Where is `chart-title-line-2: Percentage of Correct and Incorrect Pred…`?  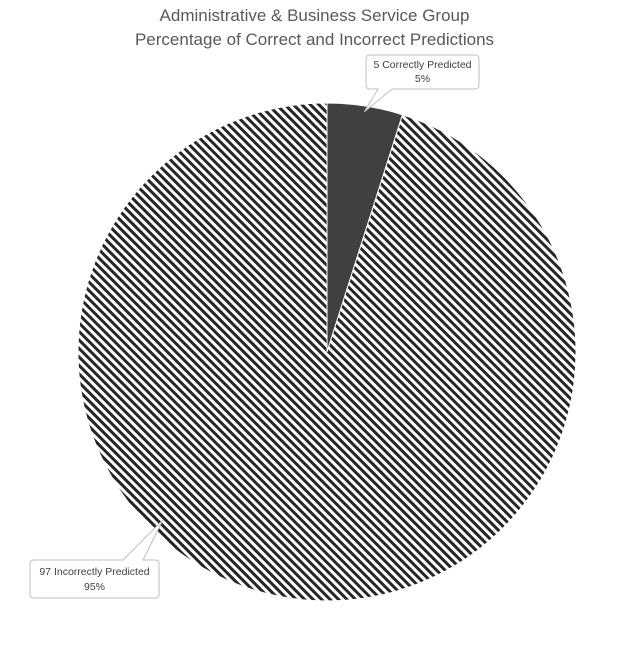 chart-title-line-2: Percentage of Correct and Incorrect Pred… is located at coordinates (314, 39).